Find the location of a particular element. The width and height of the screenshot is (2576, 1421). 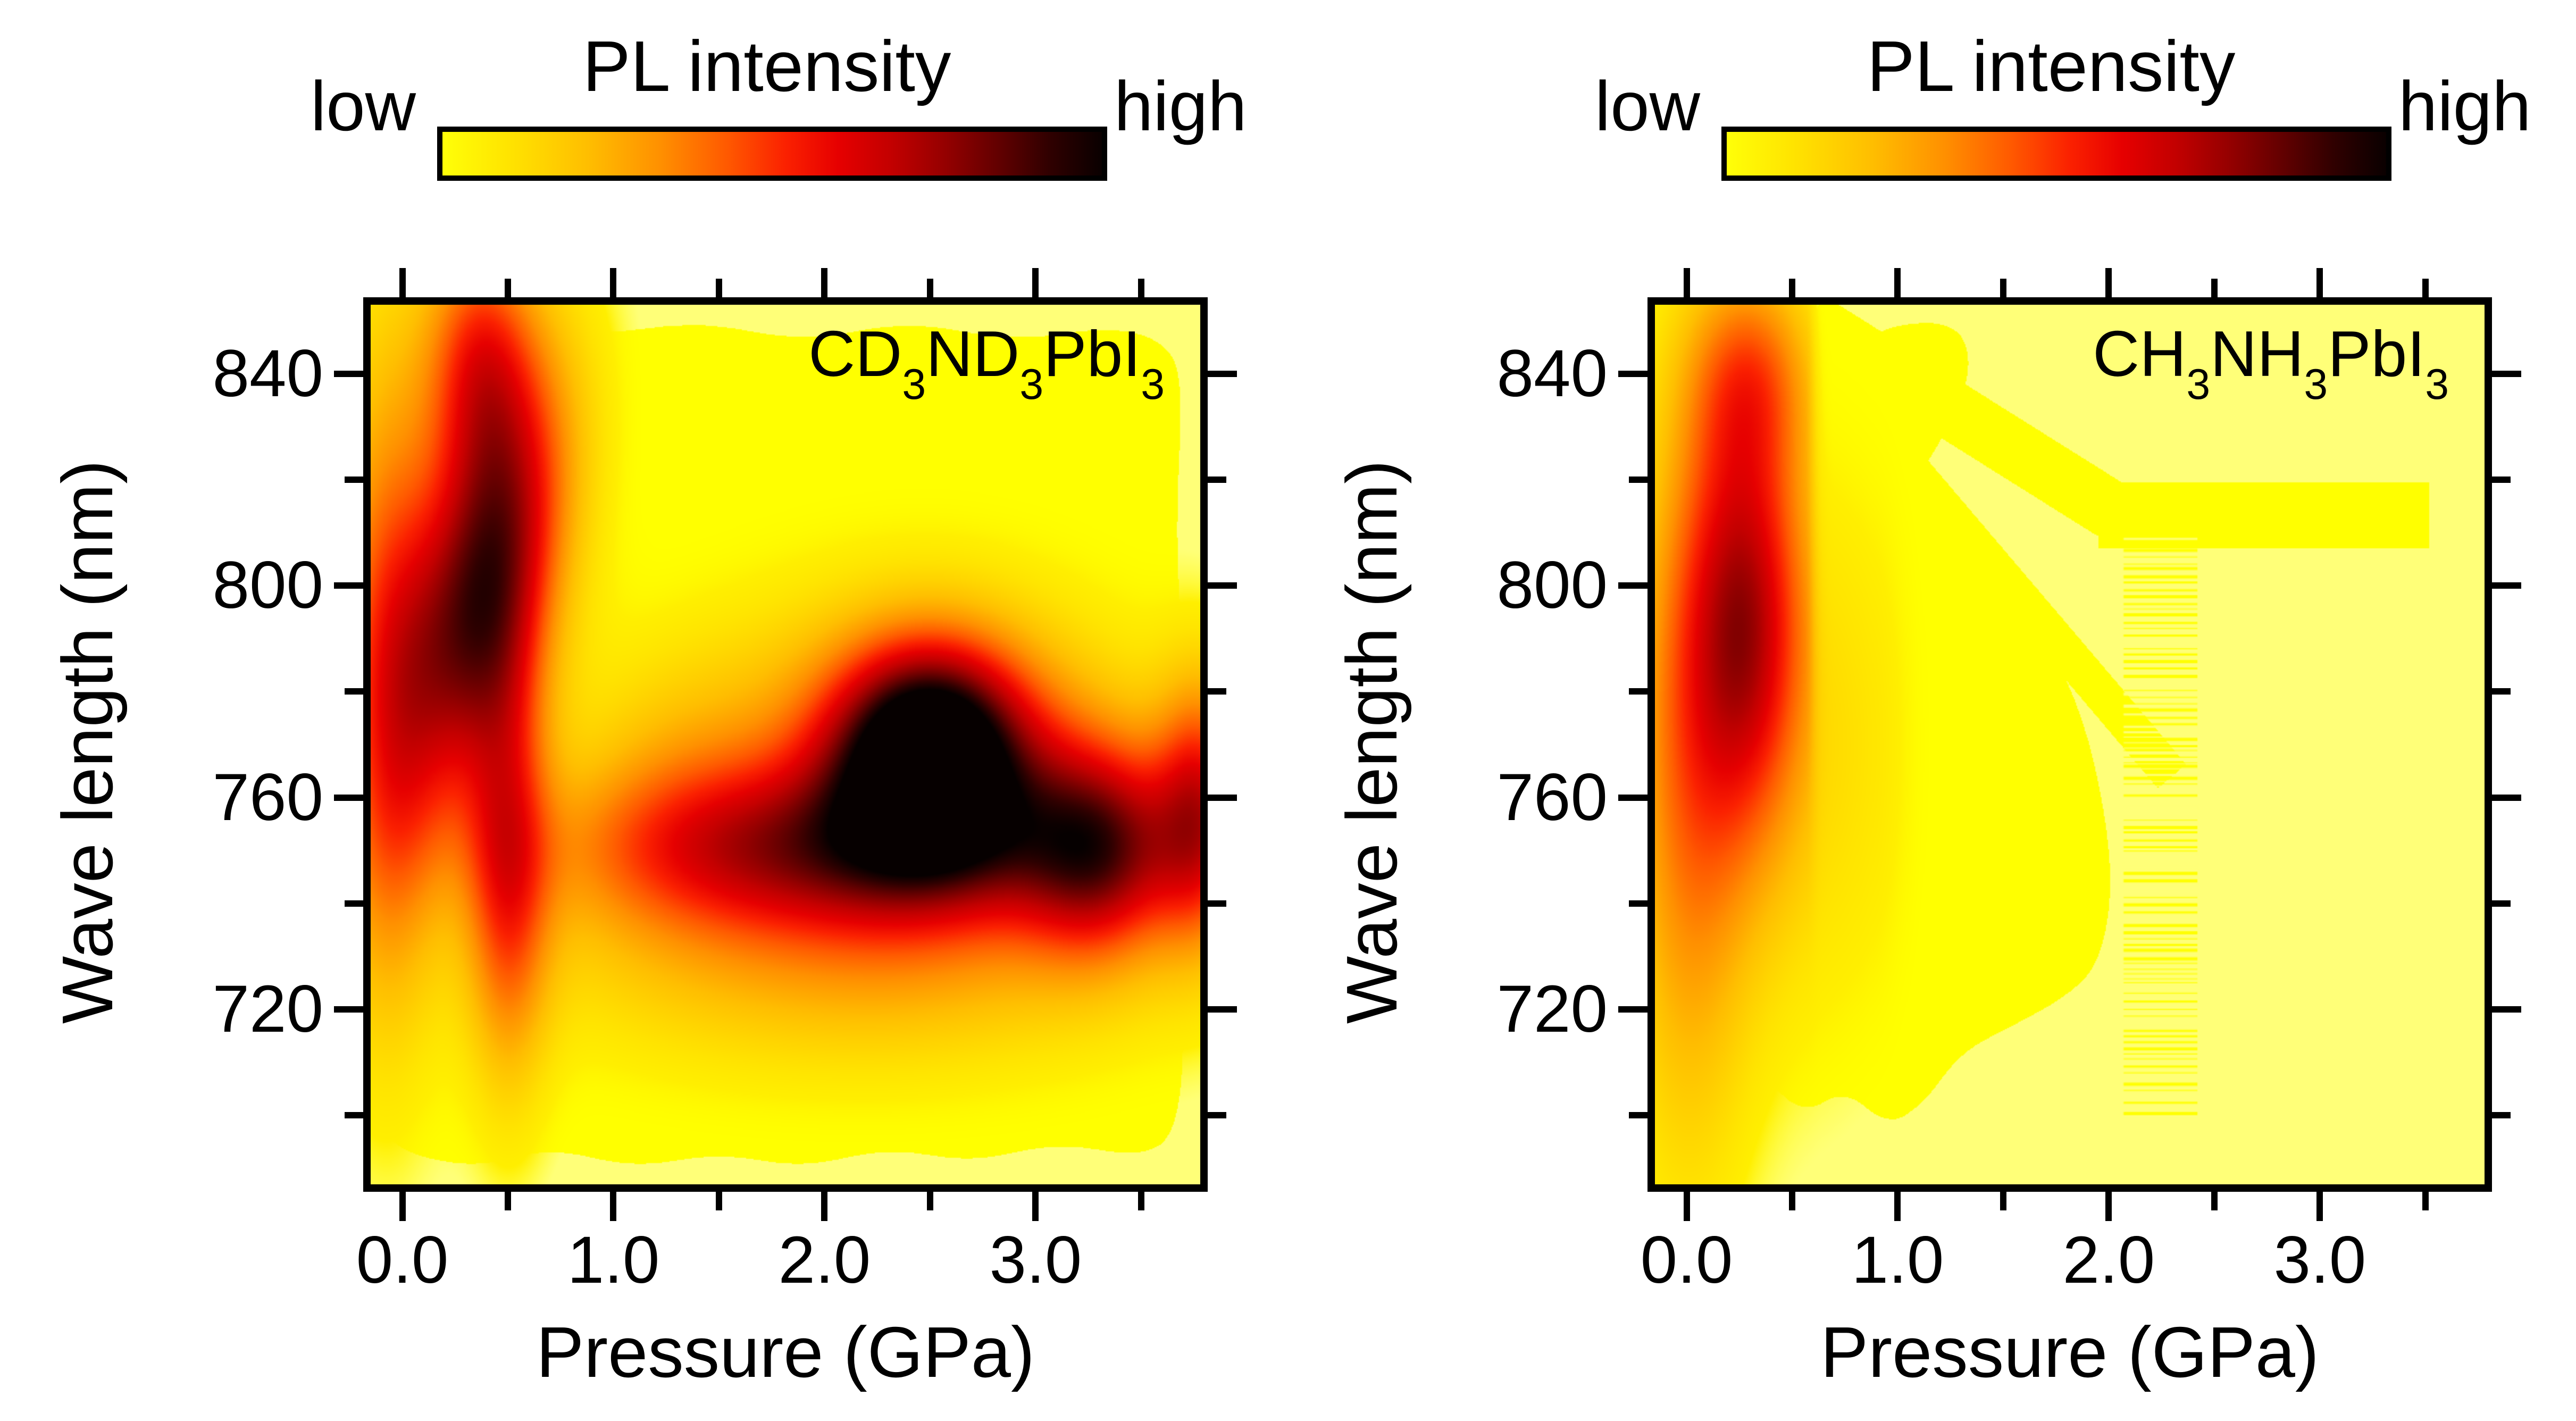

panel-formula: CD3ND3PbI3 is located at coordinates (899, 360).